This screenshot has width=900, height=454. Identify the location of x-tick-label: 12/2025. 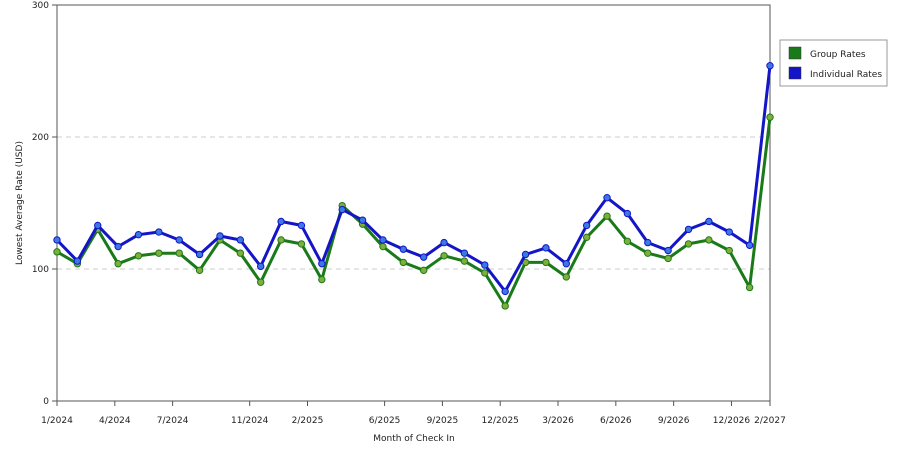
(500, 421).